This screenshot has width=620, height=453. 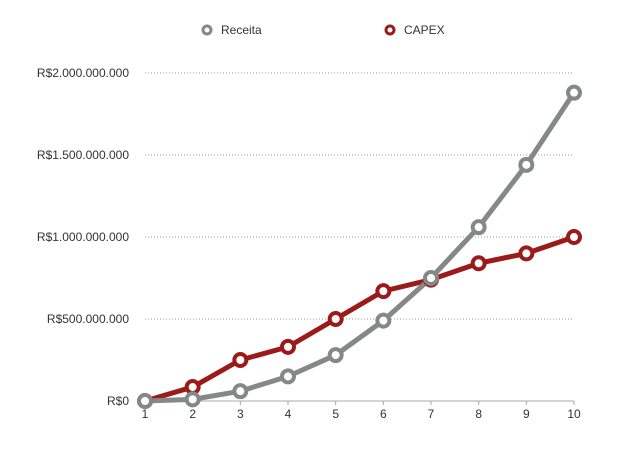 I want to click on x-axis: 1 2 3 4 5 6 7 8 9 10, so click(x=361, y=410).